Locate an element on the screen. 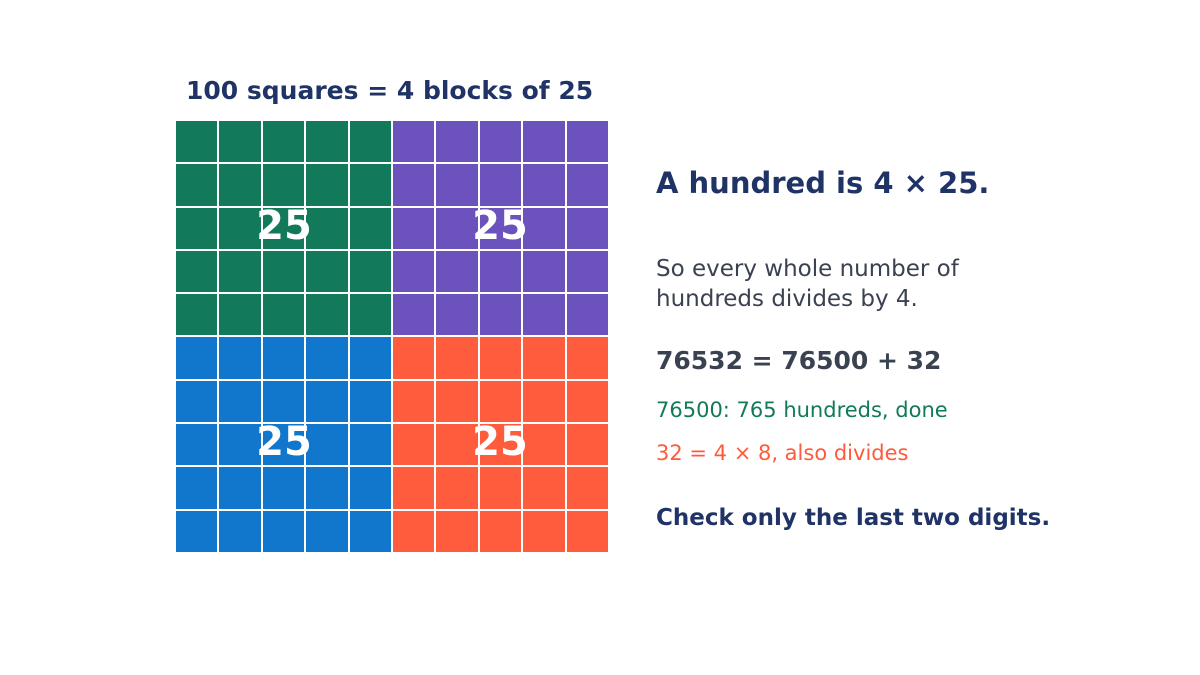 The height and width of the screenshot is (675, 1200). split-equation: 76532 = 76500 + 32 is located at coordinates (799, 360).